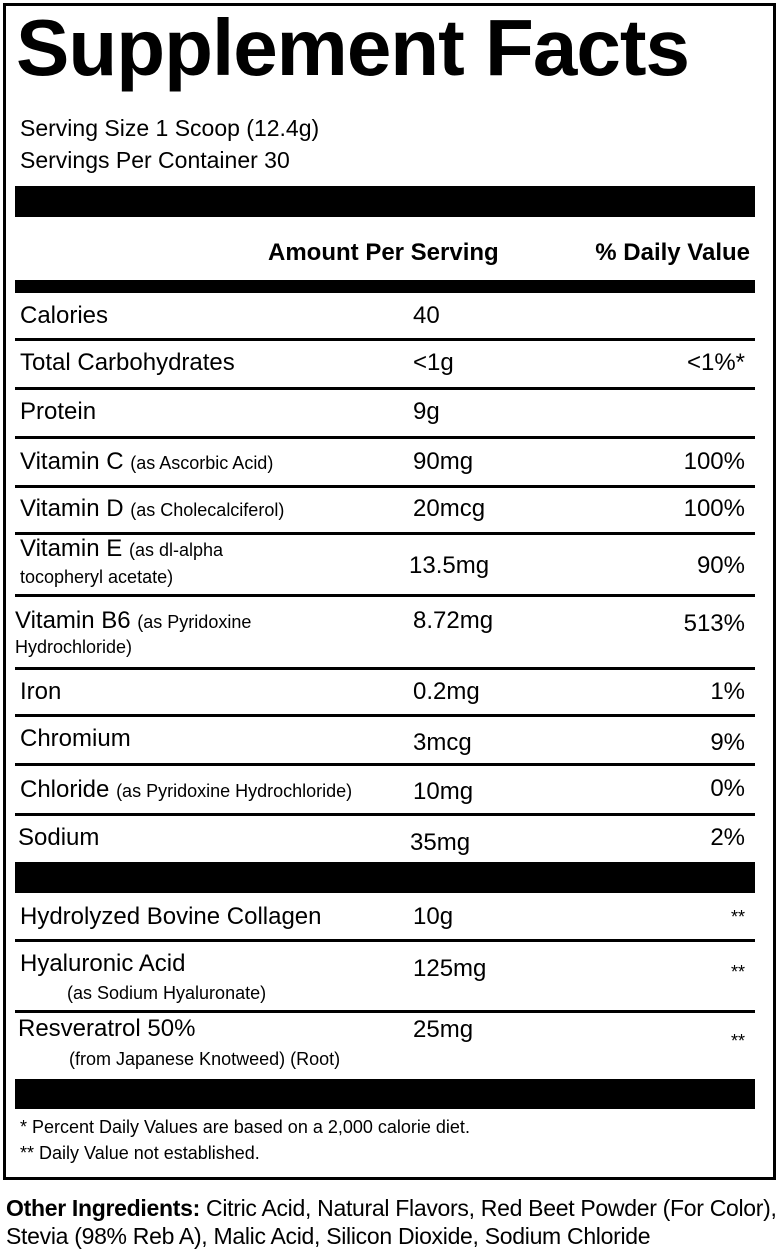 The width and height of the screenshot is (779, 1250). Describe the element at coordinates (383, 252) in the screenshot. I see `amount-header: Amount Per Serving` at that location.